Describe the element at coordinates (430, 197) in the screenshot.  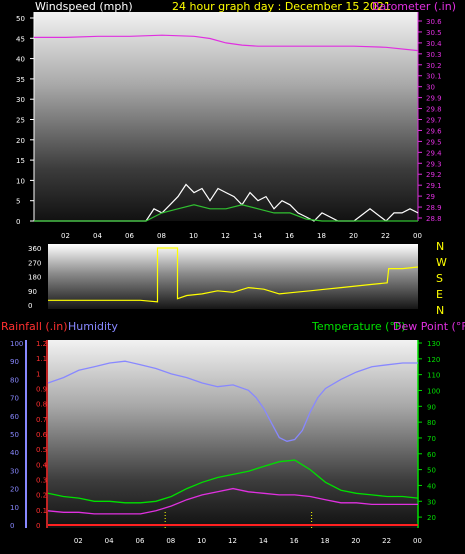
I see `barometer-tick-label: 29` at that location.